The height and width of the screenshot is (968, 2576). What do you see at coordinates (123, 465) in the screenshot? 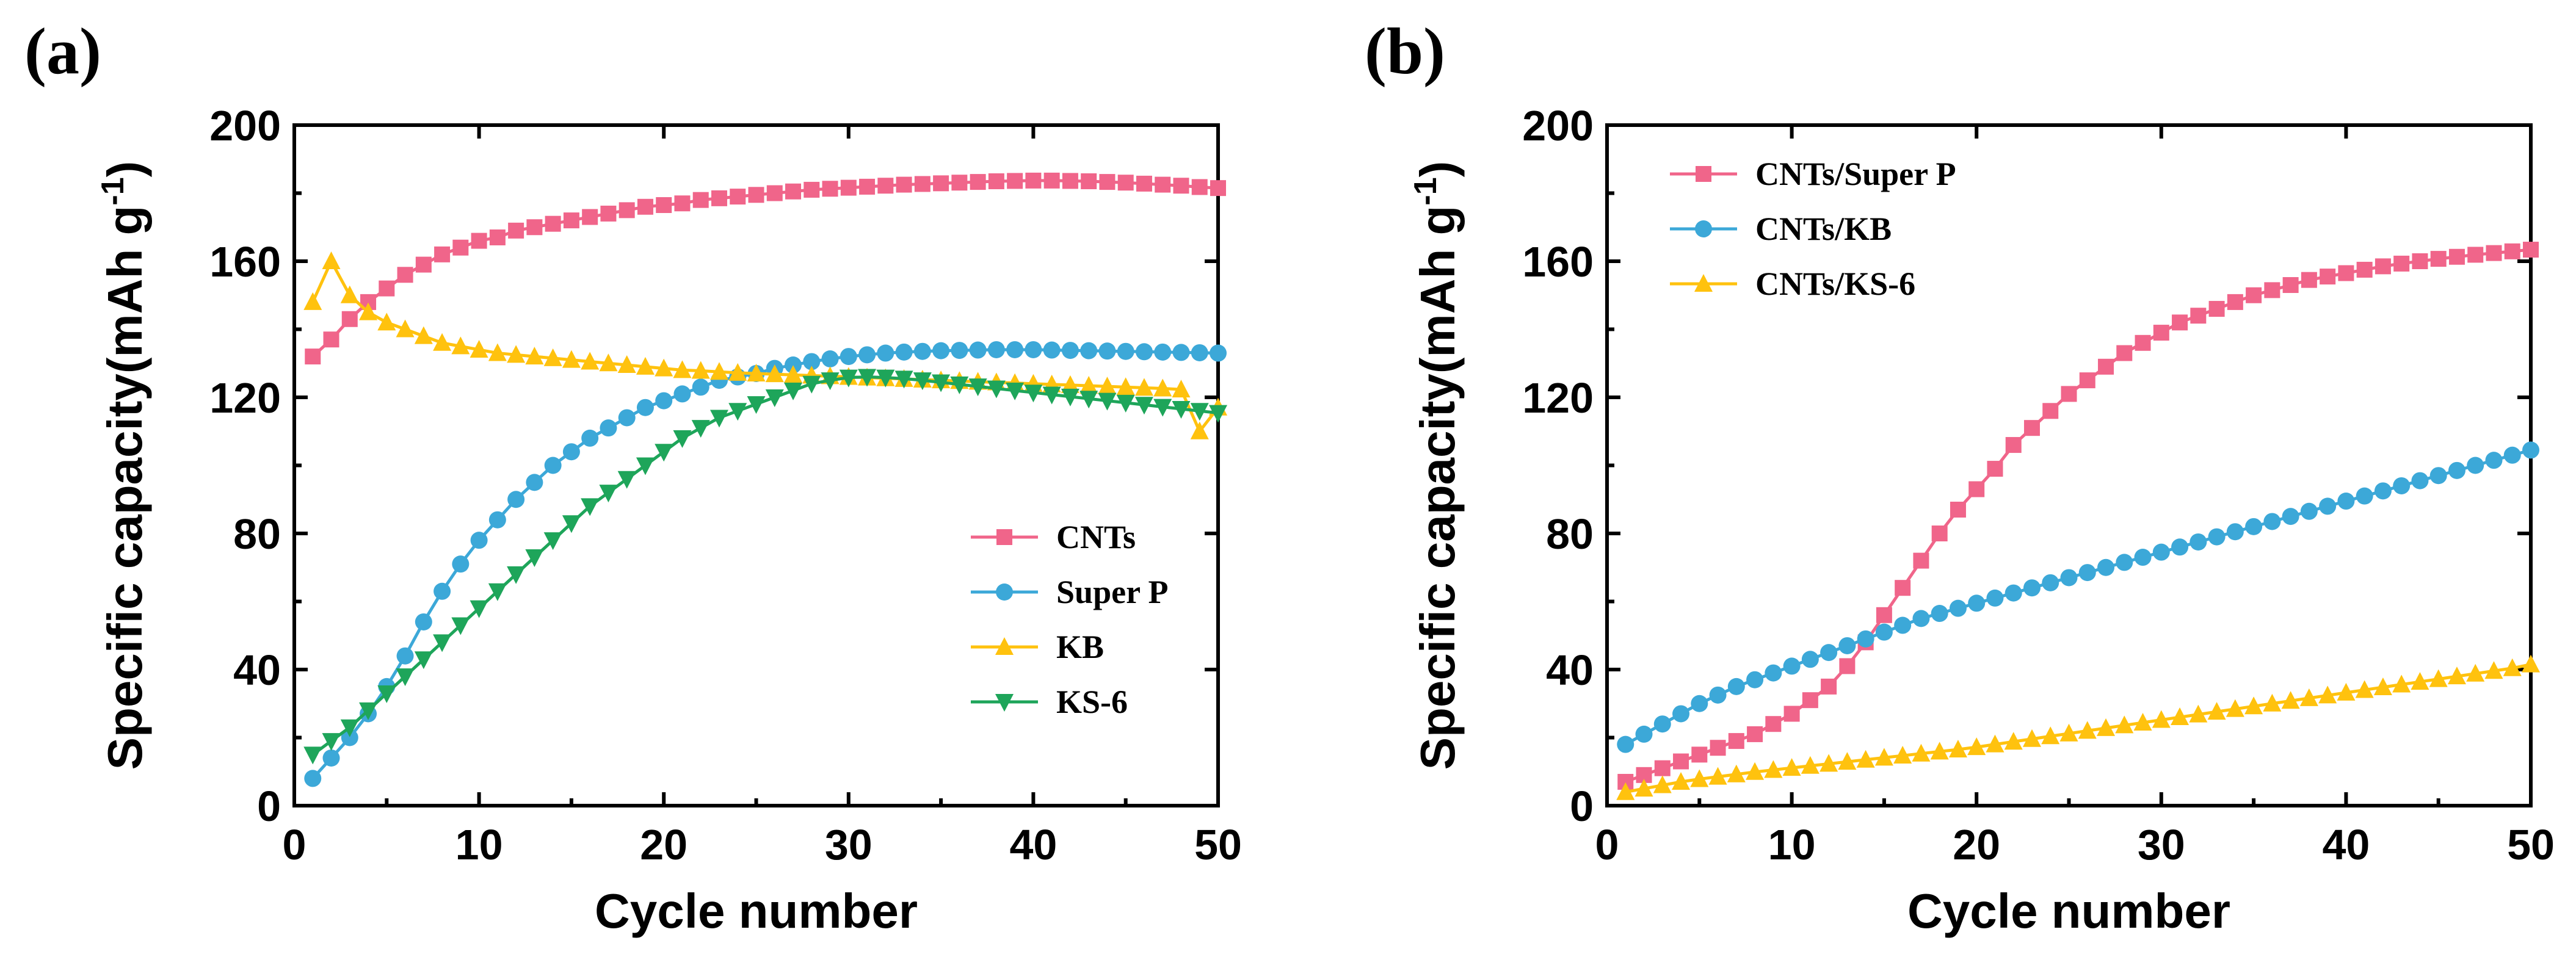
I see `y-axis-title-a: Specific capacity(mAh g-1)` at bounding box center [123, 465].